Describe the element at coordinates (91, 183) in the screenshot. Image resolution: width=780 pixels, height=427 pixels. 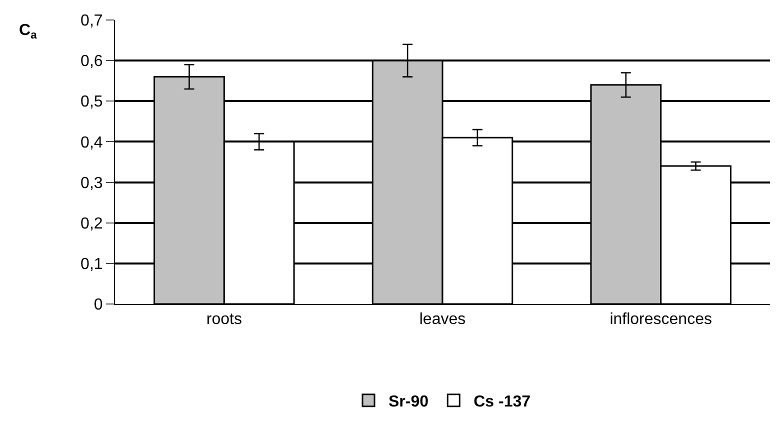
I see `y-tick-label: 0,3` at that location.